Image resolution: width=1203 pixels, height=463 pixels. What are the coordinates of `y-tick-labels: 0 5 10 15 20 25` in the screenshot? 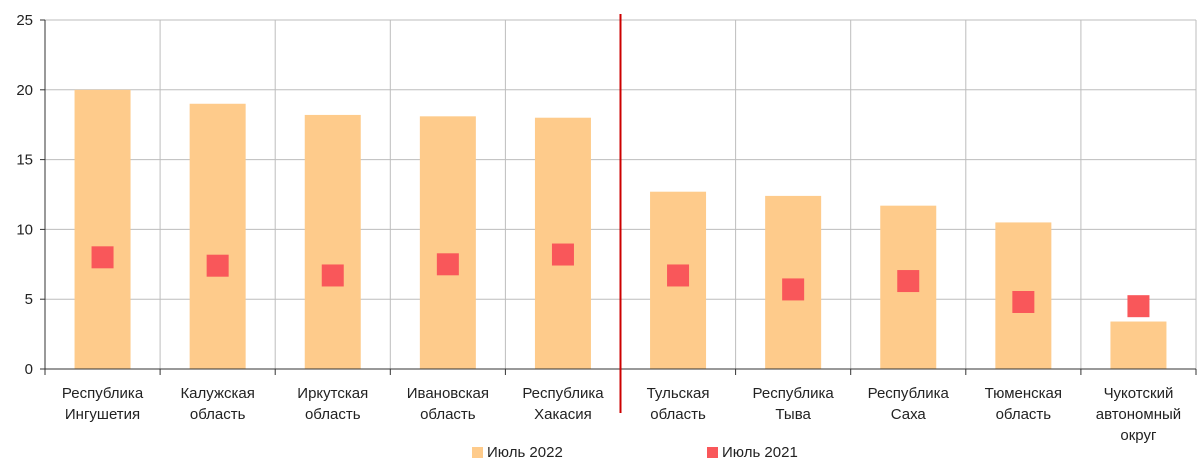 It's located at (24, 195).